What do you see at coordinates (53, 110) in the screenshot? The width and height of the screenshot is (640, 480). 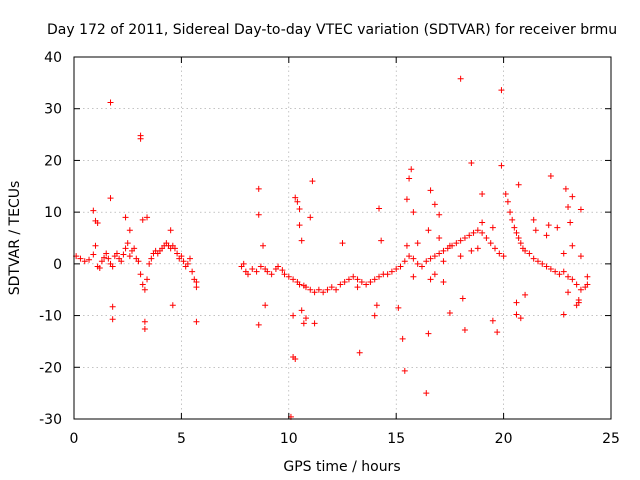 I see `y-tick-label: 30` at bounding box center [53, 110].